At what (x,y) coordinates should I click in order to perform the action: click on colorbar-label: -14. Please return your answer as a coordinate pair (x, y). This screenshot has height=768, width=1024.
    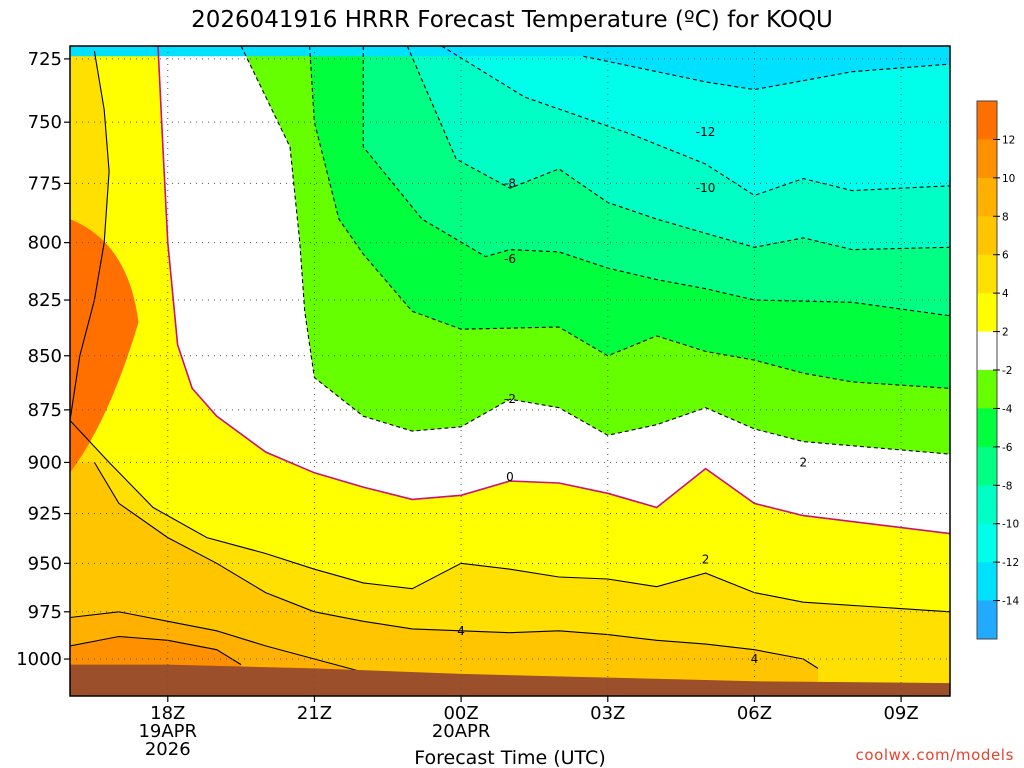
    Looking at the image, I should click on (1010, 602).